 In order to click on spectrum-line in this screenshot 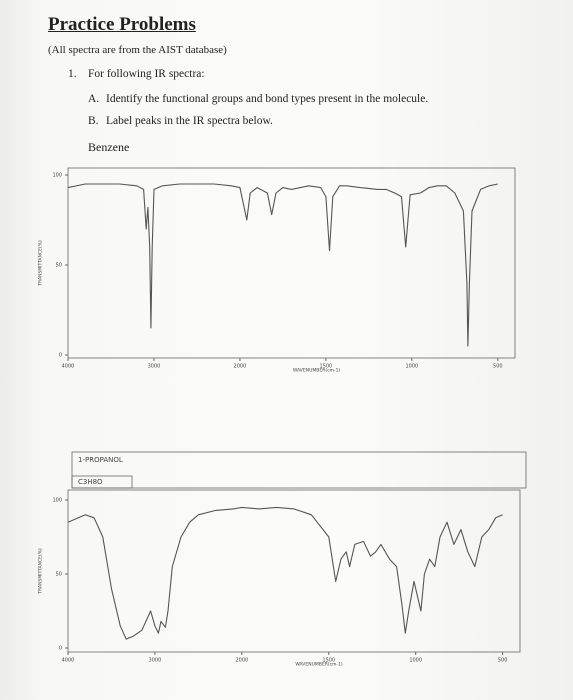, I will do `click(285, 573)`.